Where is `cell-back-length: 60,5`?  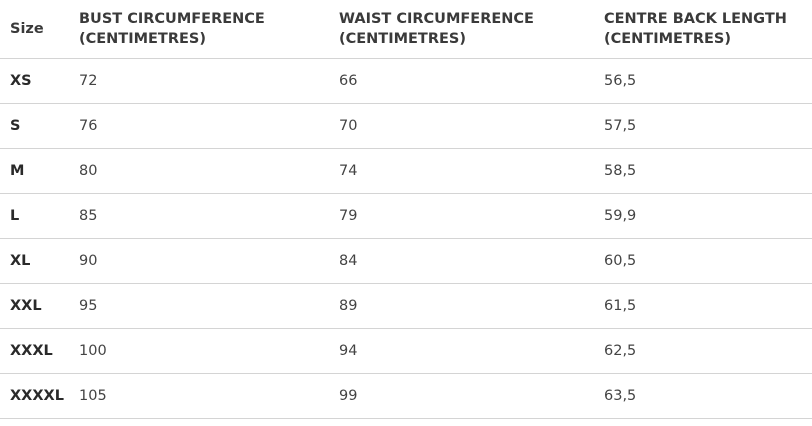
cell-back-length: 60,5 is located at coordinates (708, 261).